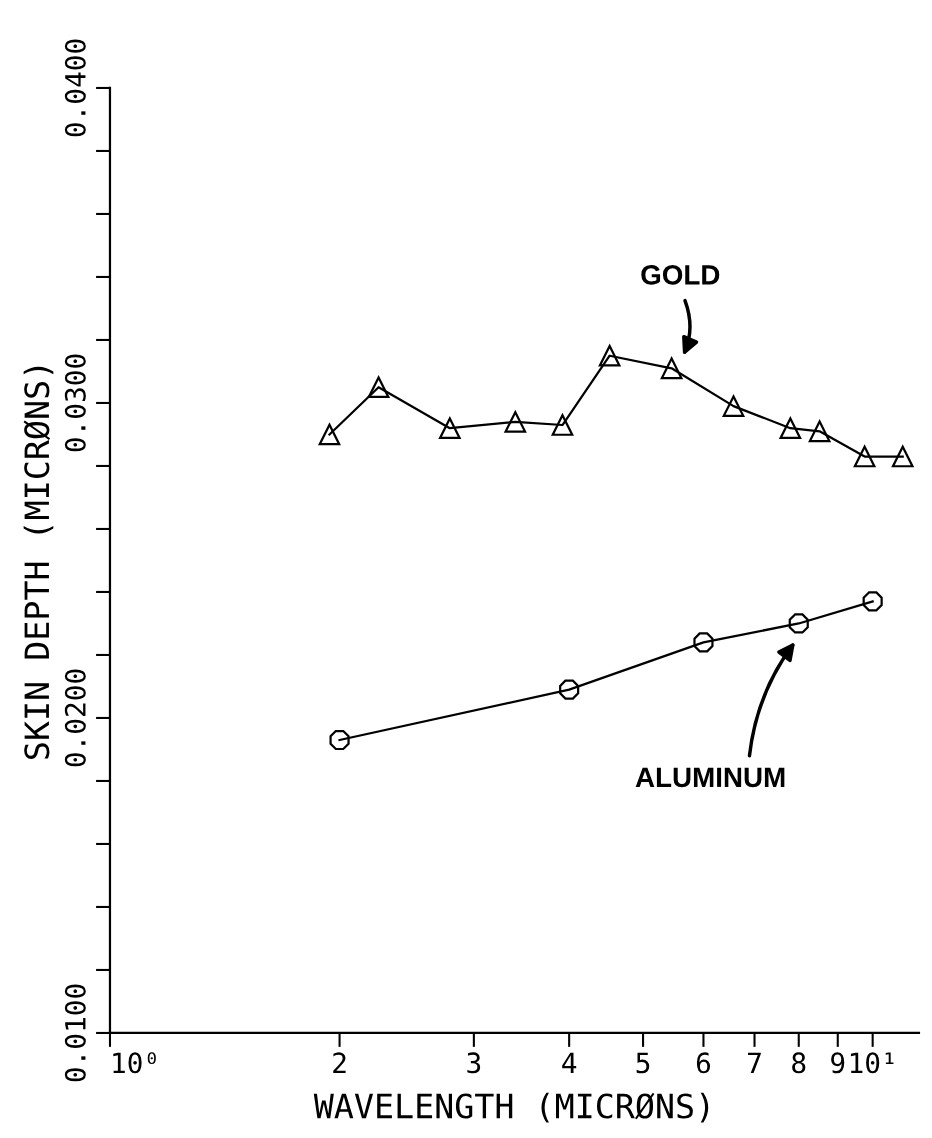 The width and height of the screenshot is (932, 1138). I want to click on x-tick-label: 2, so click(339, 1062).